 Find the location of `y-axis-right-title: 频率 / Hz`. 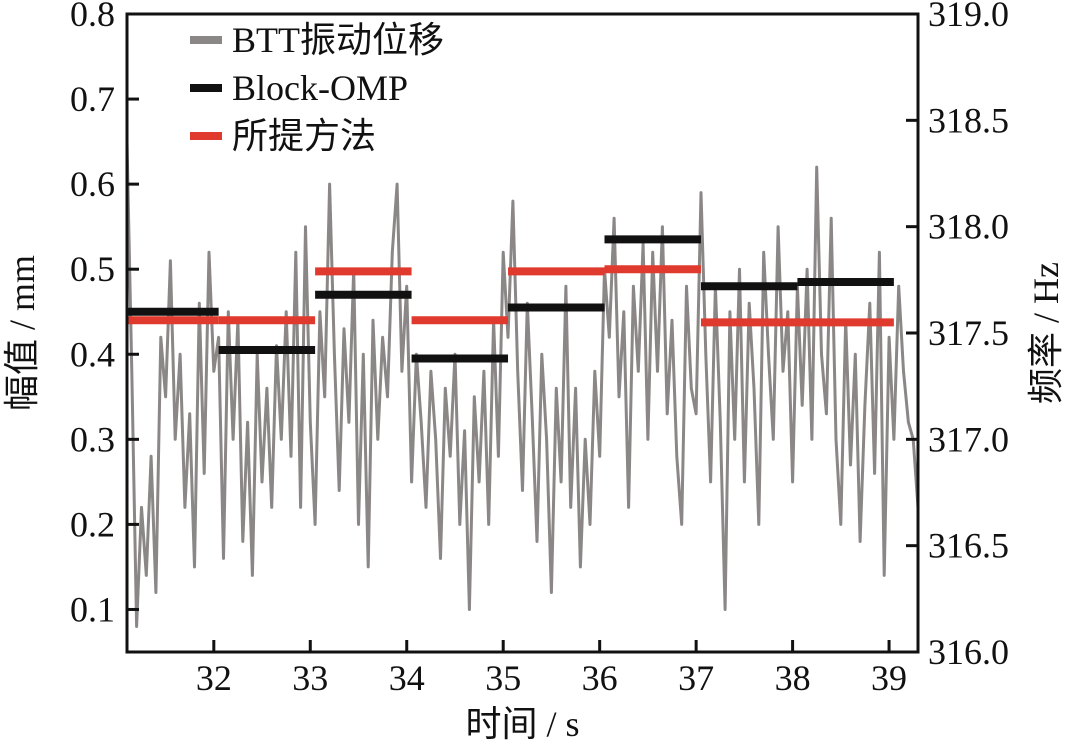

y-axis-right-title: 频率 / Hz is located at coordinates (1046, 333).